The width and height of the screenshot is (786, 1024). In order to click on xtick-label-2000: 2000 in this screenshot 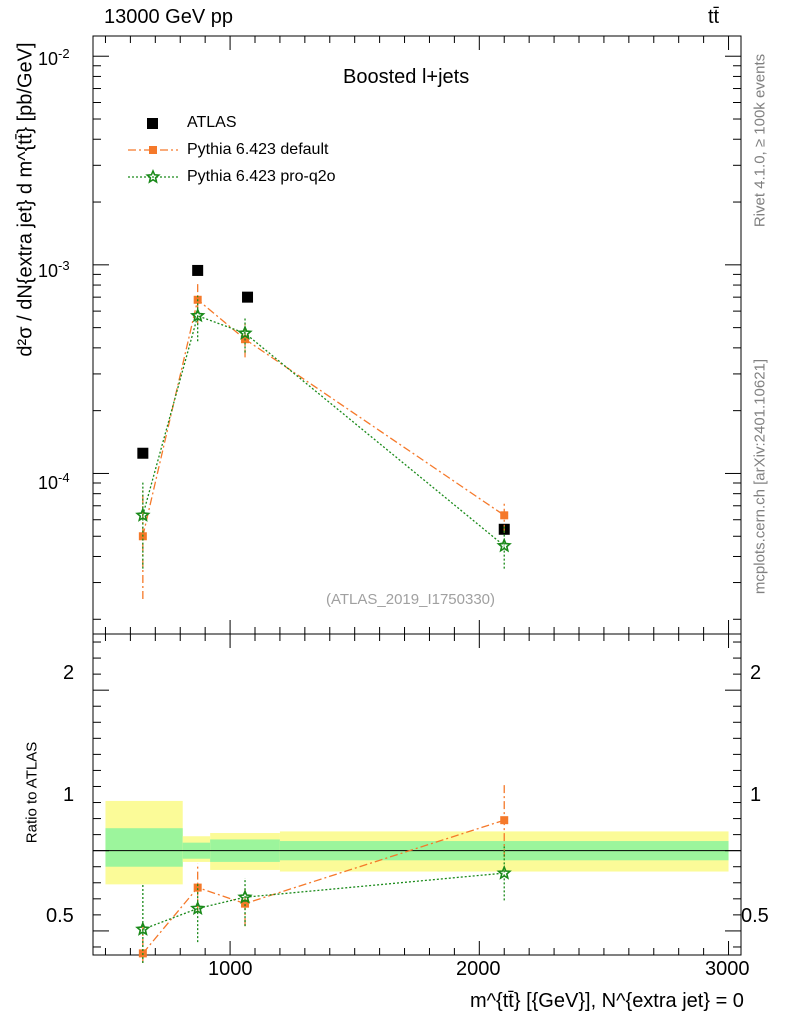, I will do `click(478, 969)`.